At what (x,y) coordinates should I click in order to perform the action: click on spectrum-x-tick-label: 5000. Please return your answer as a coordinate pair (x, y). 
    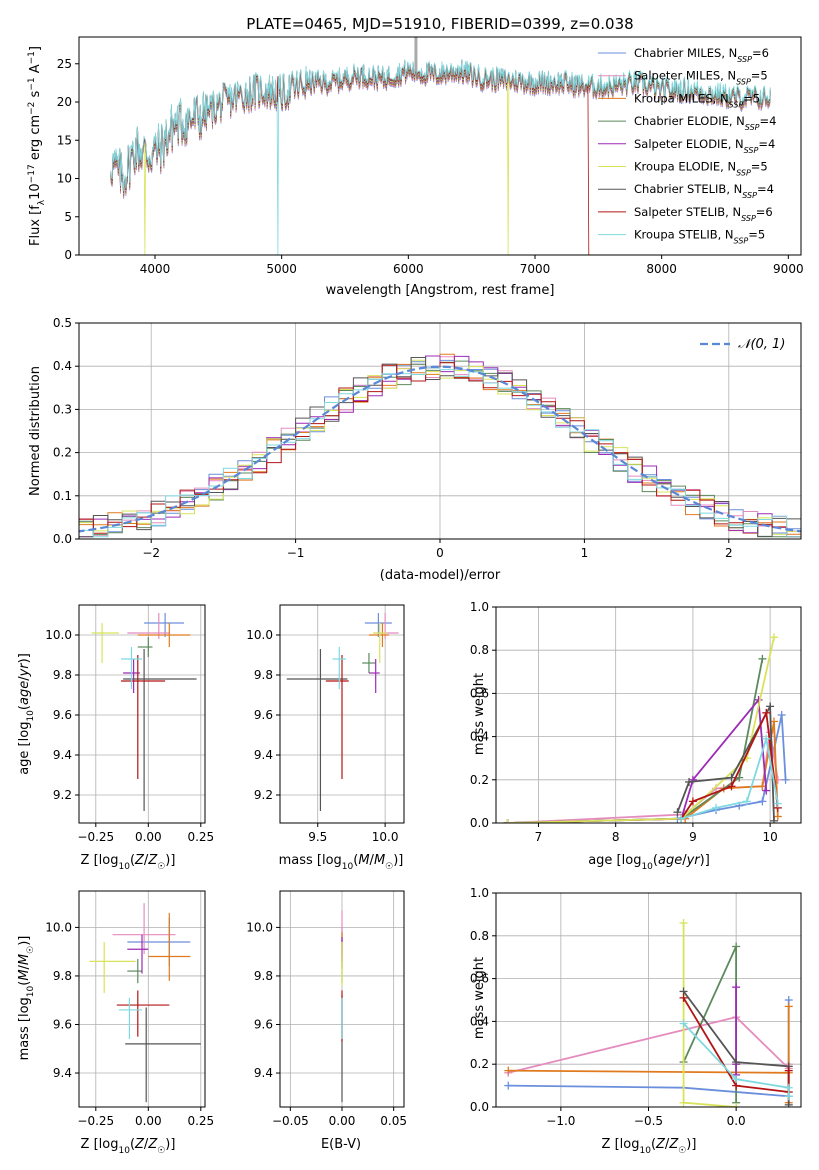
    Looking at the image, I should click on (281, 269).